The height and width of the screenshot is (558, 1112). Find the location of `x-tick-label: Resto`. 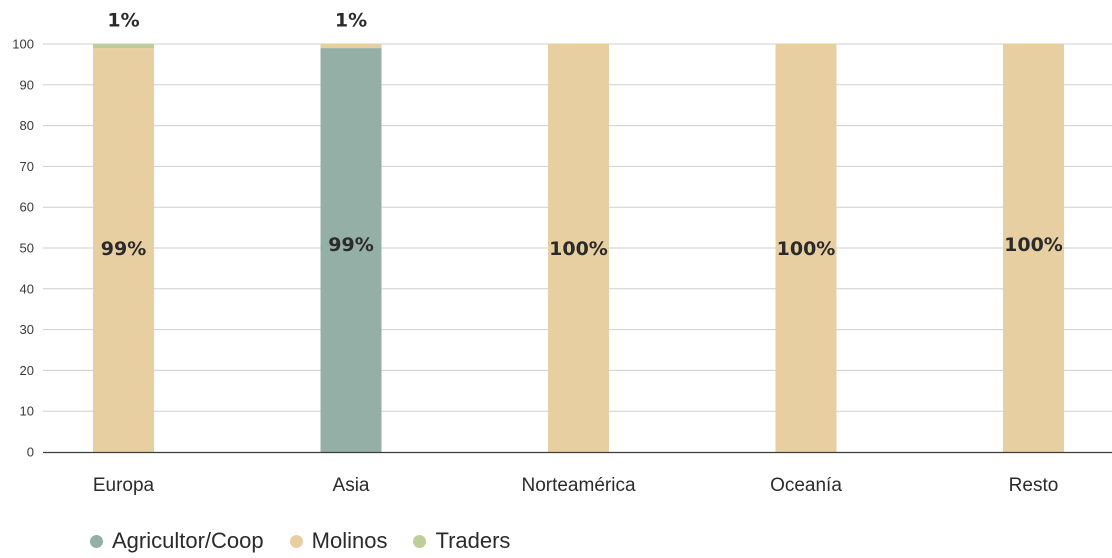

x-tick-label: Resto is located at coordinates (1034, 485).